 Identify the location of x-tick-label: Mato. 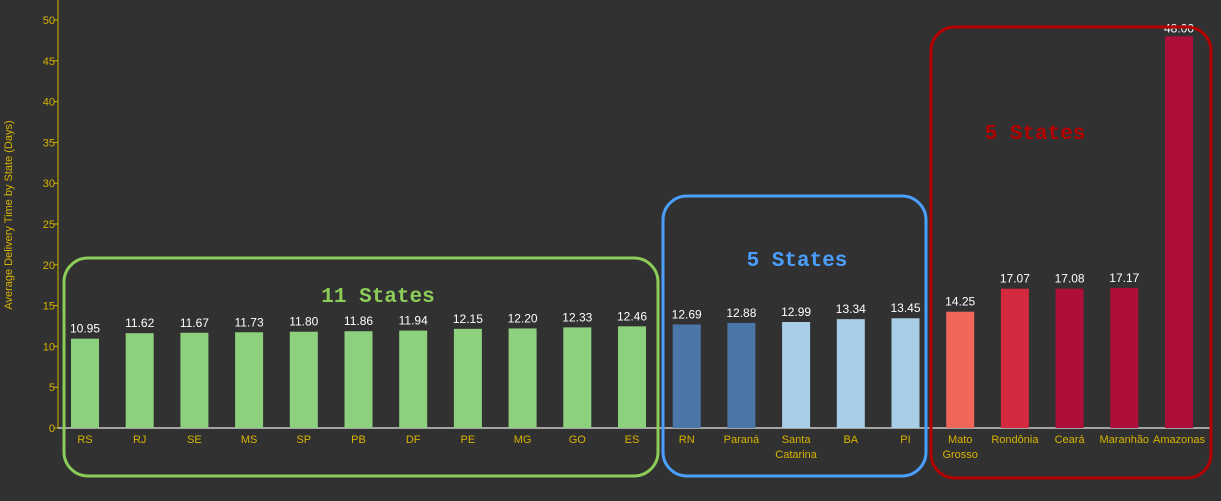
(960, 440).